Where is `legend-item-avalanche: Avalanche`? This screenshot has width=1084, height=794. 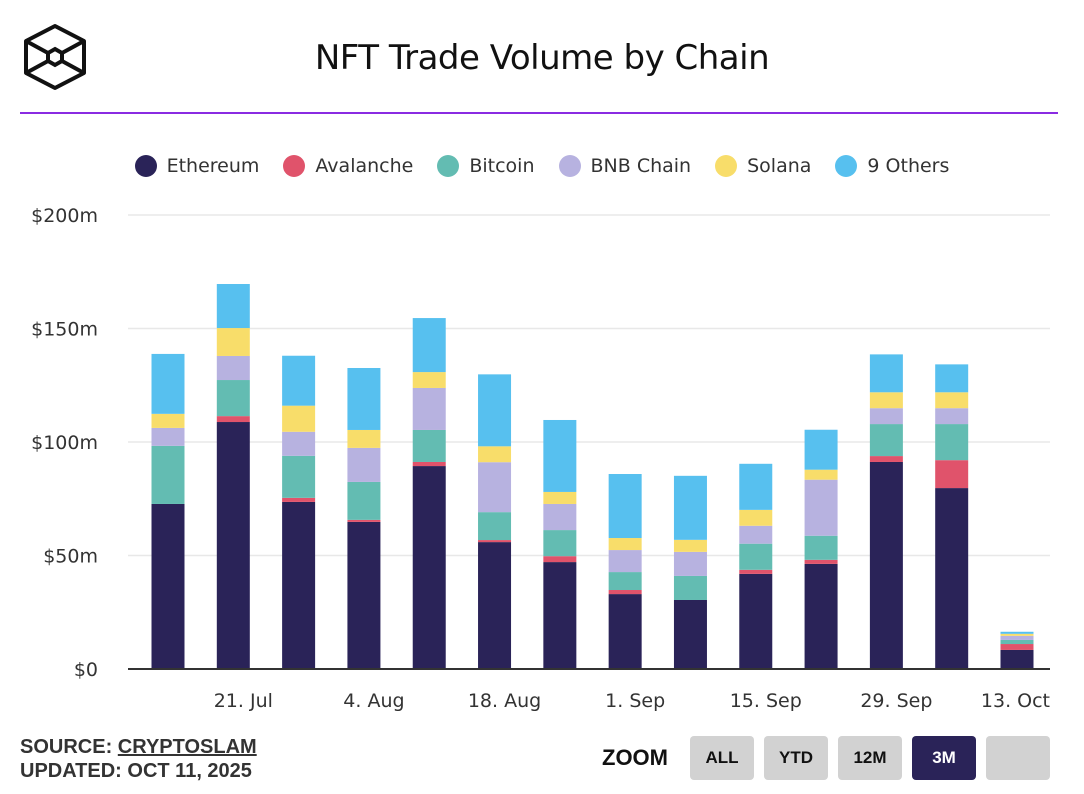 legend-item-avalanche: Avalanche is located at coordinates (348, 166).